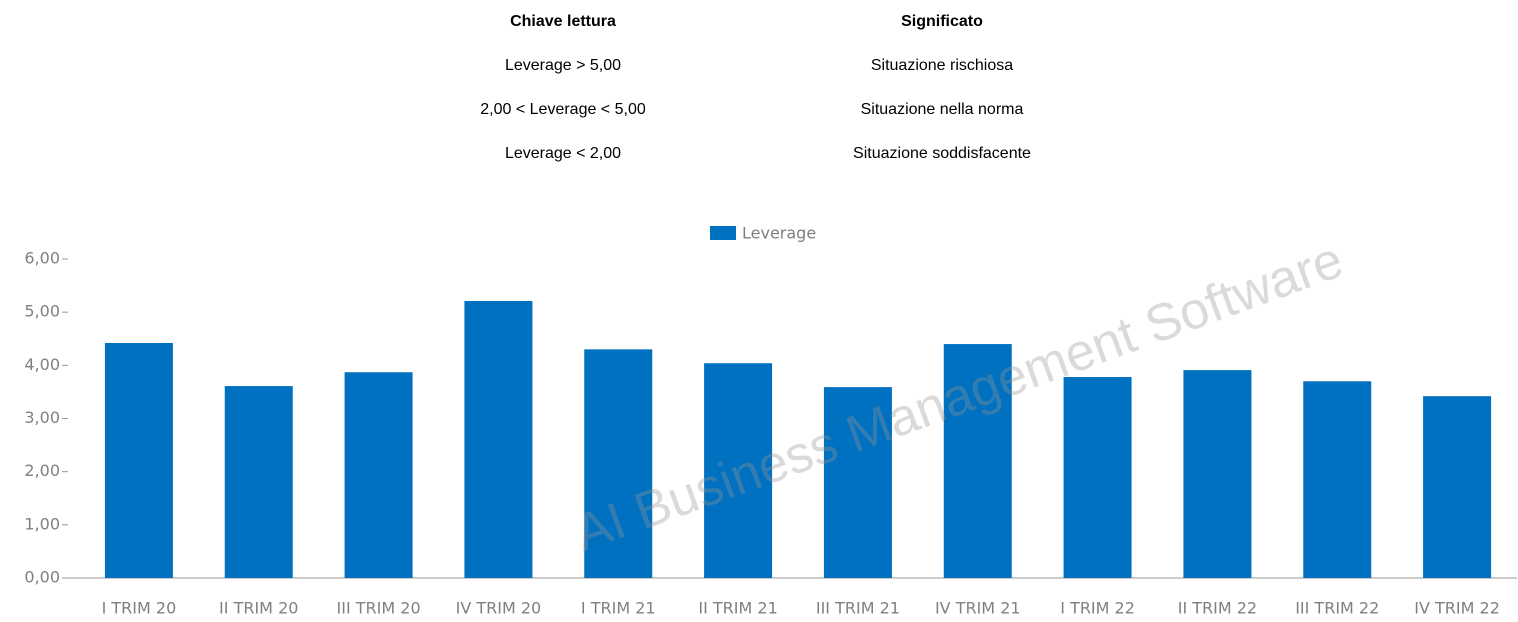 The height and width of the screenshot is (622, 1518). Describe the element at coordinates (42, 577) in the screenshot. I see `y-tick-label: 0,00` at that location.